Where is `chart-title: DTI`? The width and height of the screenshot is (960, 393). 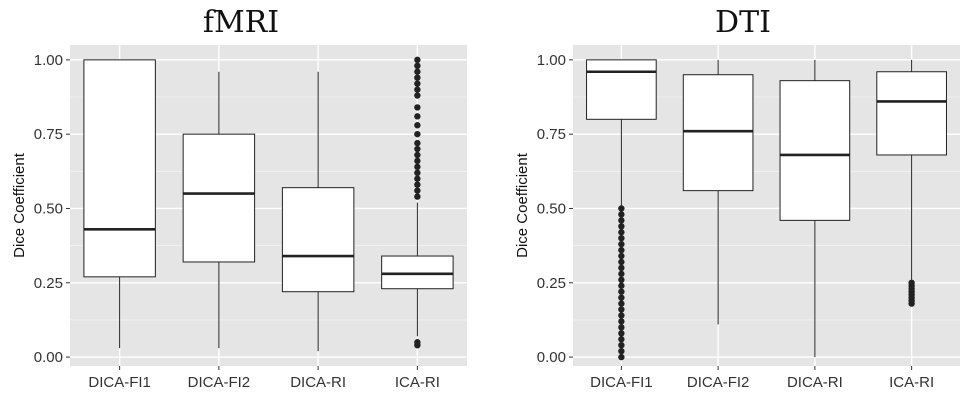 chart-title: DTI is located at coordinates (743, 22).